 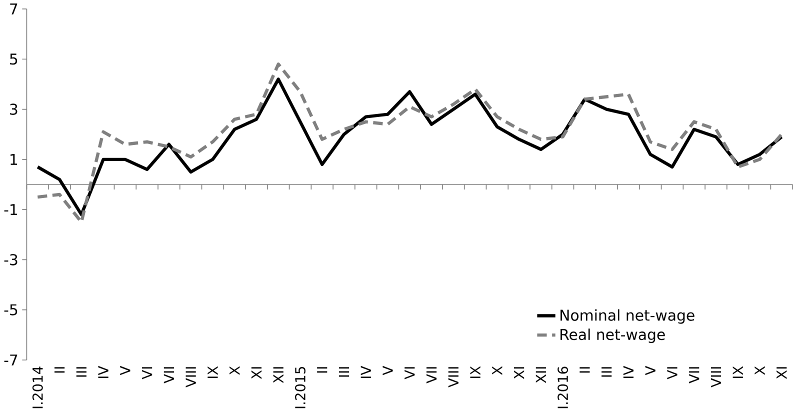 What do you see at coordinates (11, 310) in the screenshot?
I see `y-tick-label: -5` at bounding box center [11, 310].